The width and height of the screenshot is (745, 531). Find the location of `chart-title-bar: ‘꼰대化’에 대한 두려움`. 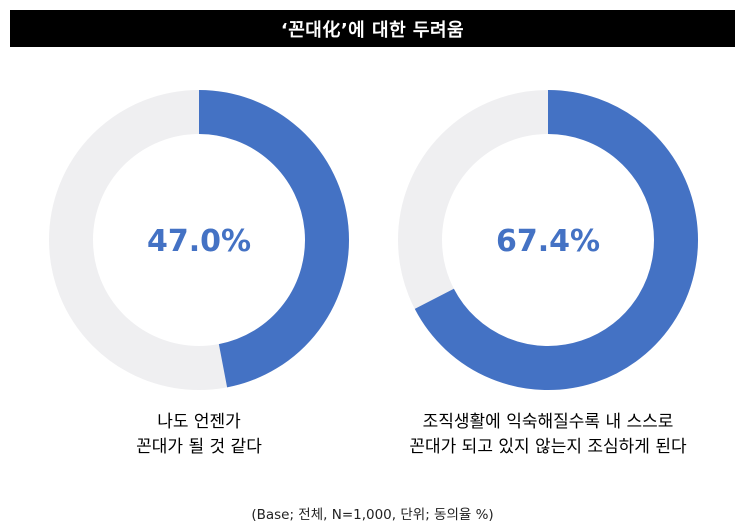

chart-title-bar: ‘꼰대化’에 대한 두려움 is located at coordinates (372, 28).